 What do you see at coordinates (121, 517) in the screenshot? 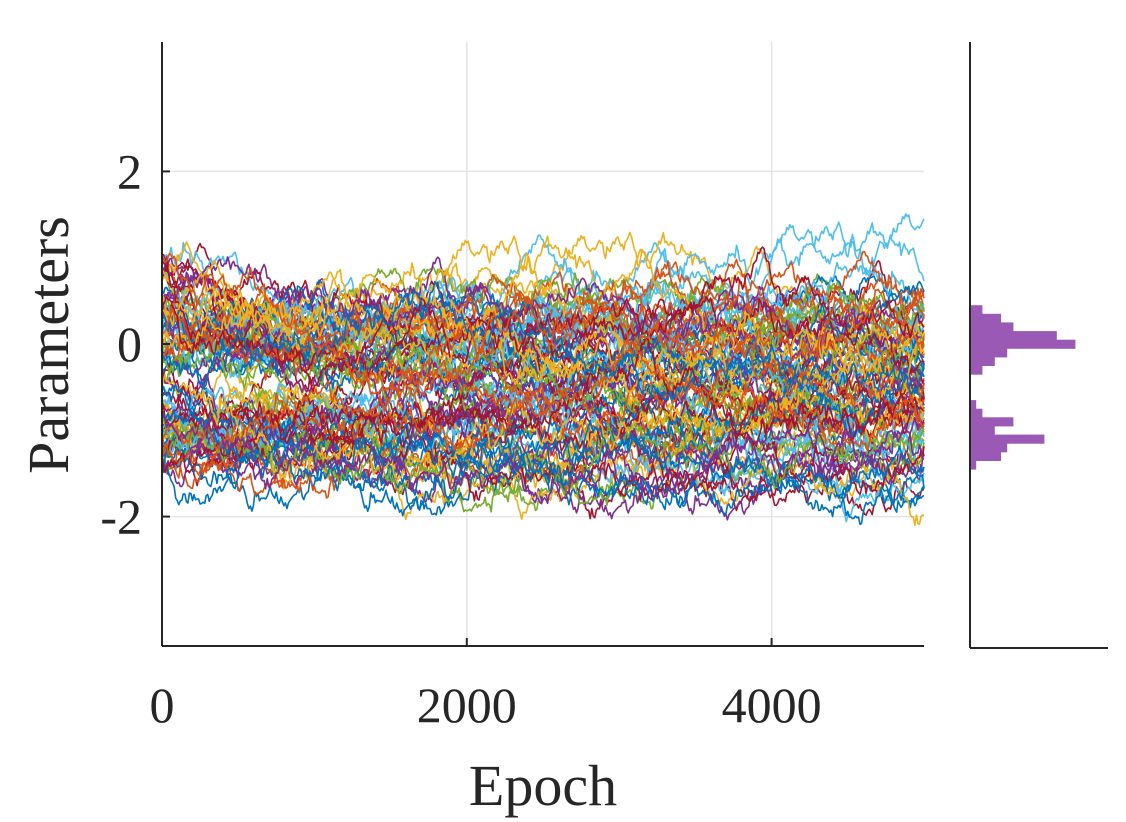
I see `y-tick-label: -2` at bounding box center [121, 517].